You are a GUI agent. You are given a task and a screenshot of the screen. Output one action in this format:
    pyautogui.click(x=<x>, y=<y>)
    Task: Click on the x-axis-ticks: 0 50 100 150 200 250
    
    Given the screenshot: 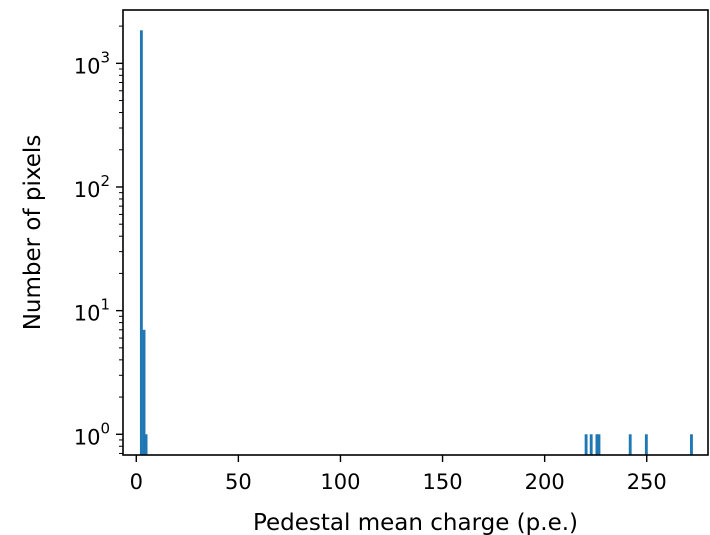 What is the action you would take?
    pyautogui.click(x=398, y=474)
    